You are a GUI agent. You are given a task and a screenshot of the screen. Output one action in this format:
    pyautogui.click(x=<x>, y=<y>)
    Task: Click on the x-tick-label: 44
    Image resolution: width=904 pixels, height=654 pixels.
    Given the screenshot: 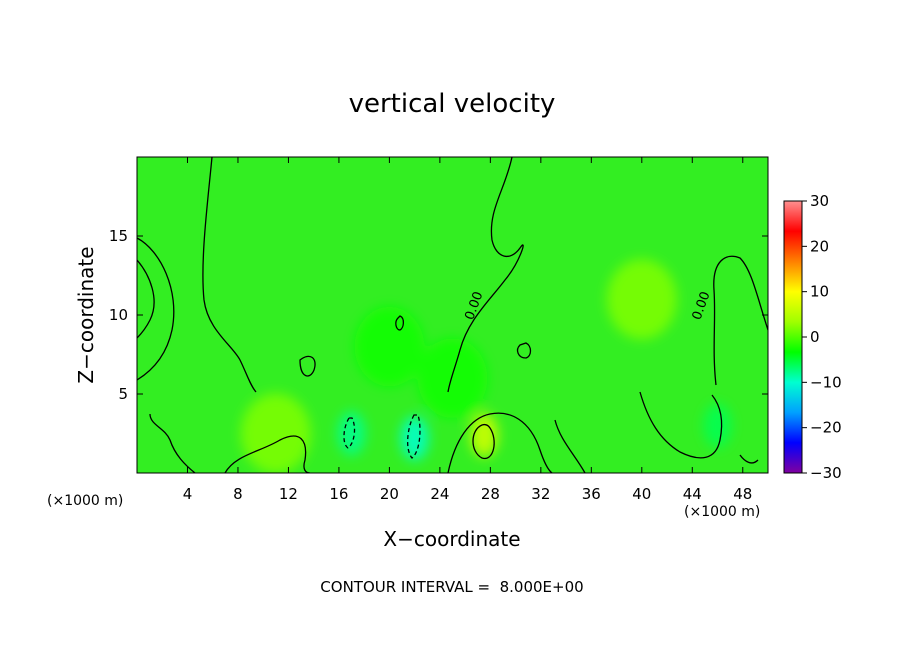 What is the action you would take?
    pyautogui.click(x=692, y=494)
    